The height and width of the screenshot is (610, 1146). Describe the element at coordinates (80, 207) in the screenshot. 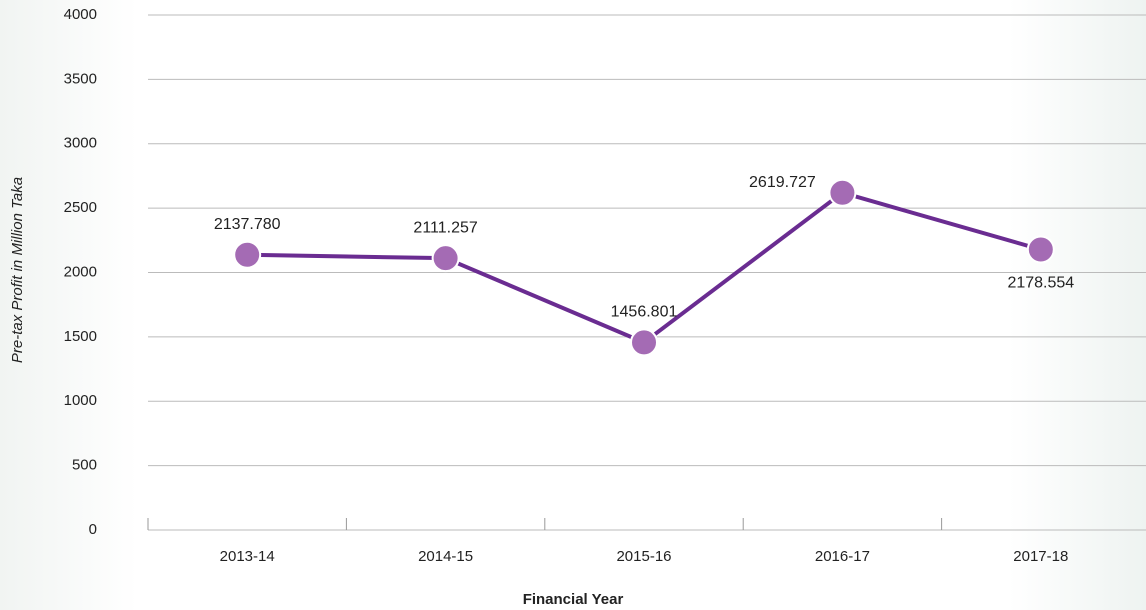

I see `y-tick-label: 2500` at that location.